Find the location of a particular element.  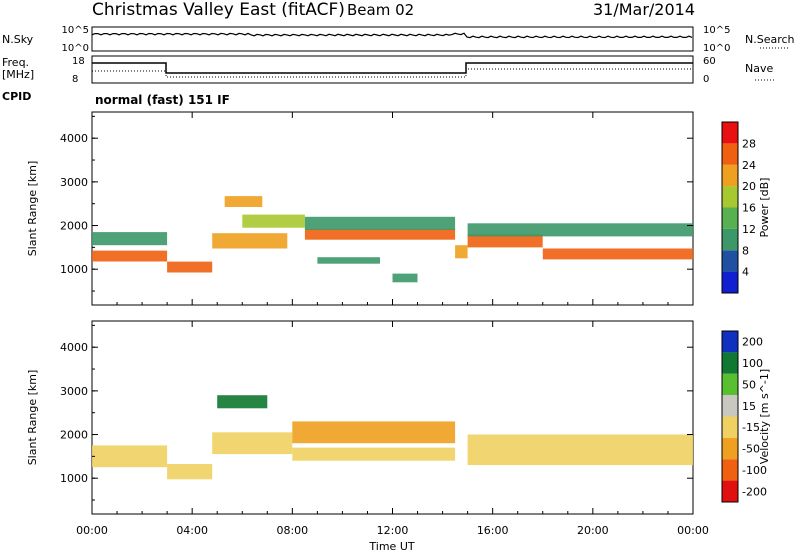

beam-label: Beam 02 is located at coordinates (380, 10).